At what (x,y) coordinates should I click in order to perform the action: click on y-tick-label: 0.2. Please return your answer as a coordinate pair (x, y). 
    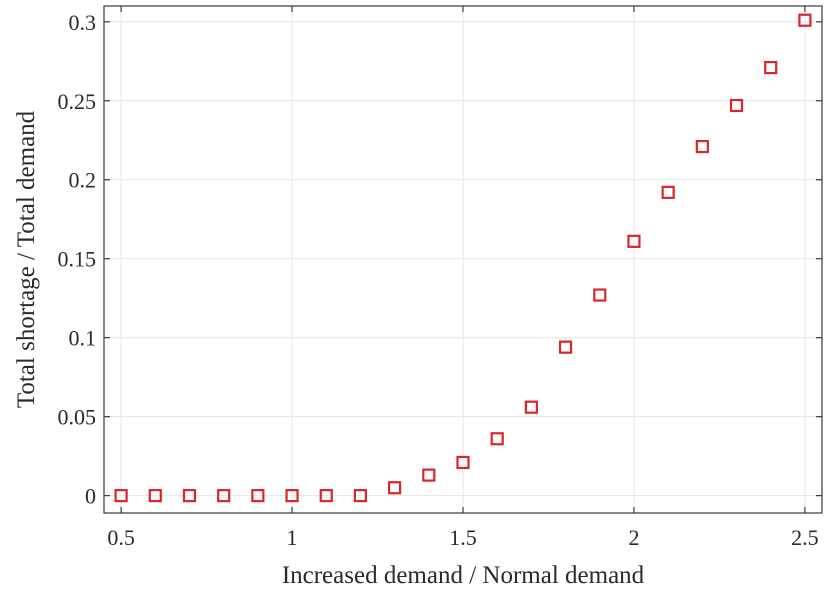
    Looking at the image, I should click on (83, 180).